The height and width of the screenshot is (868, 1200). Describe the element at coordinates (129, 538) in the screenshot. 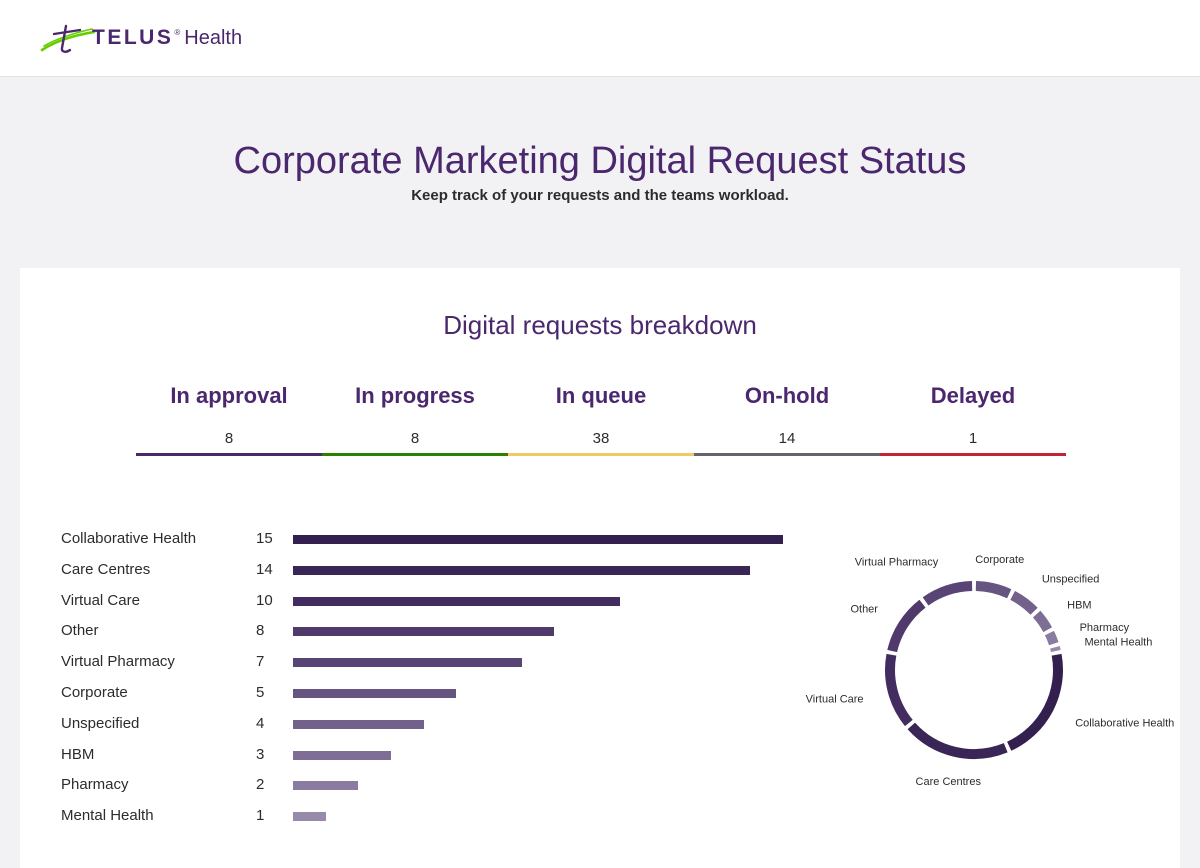

I see `bar-category-label: Collaborative Health` at that location.